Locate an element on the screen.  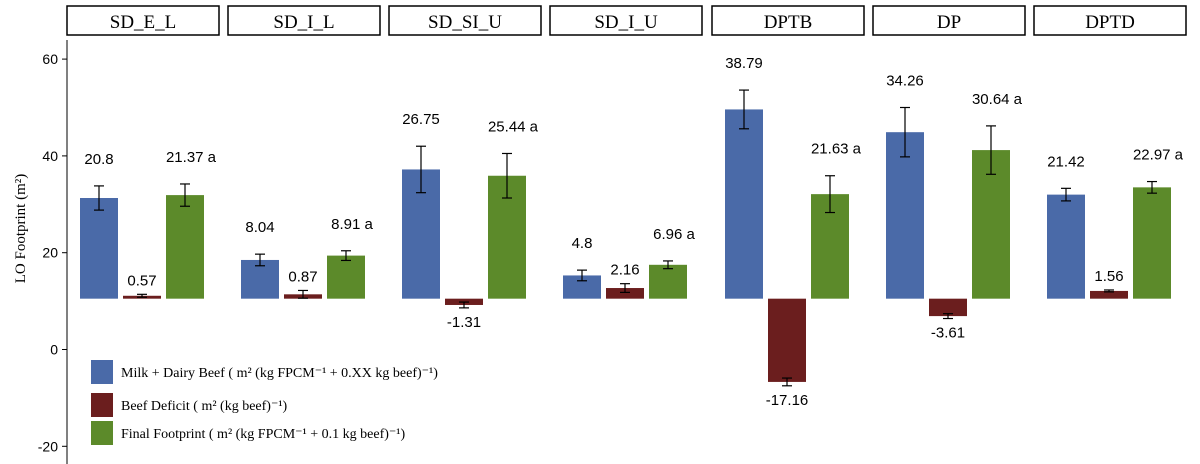
bar-SD_I_U-s1 is located at coordinates (625, 293).